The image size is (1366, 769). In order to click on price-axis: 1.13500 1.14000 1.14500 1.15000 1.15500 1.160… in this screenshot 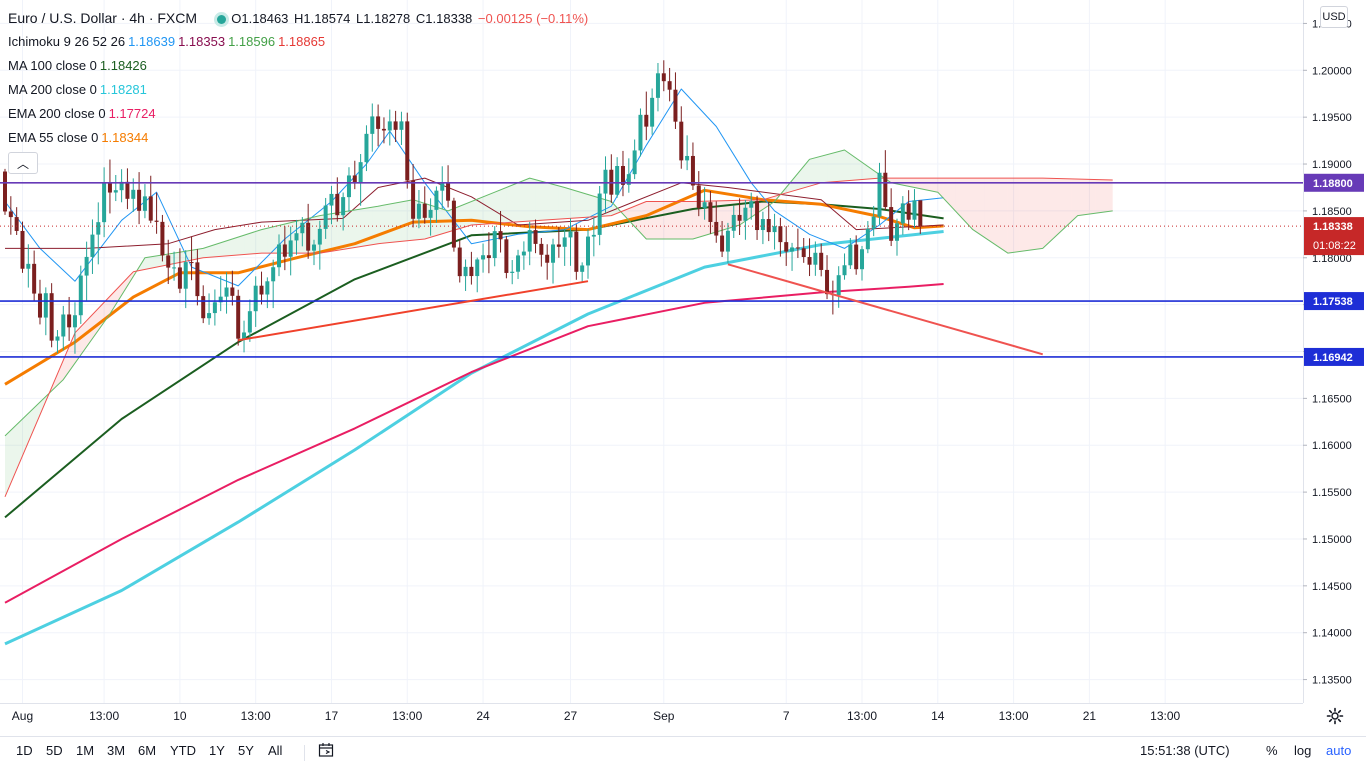, I will do `click(1334, 351)`.